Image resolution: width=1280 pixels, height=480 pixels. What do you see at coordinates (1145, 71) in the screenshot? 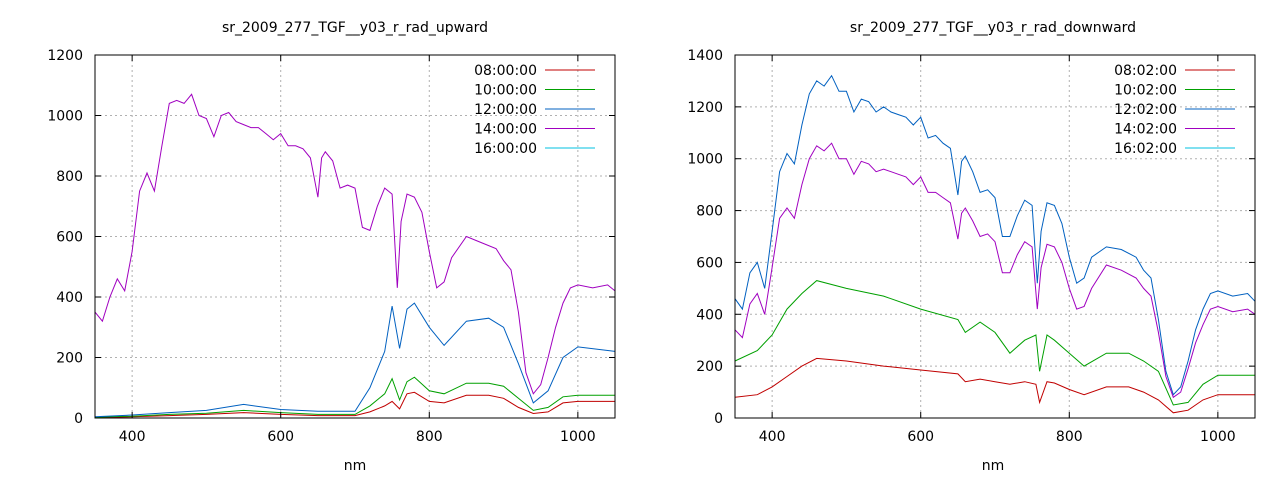
I see `legend-label: 08:02:00` at bounding box center [1145, 71].